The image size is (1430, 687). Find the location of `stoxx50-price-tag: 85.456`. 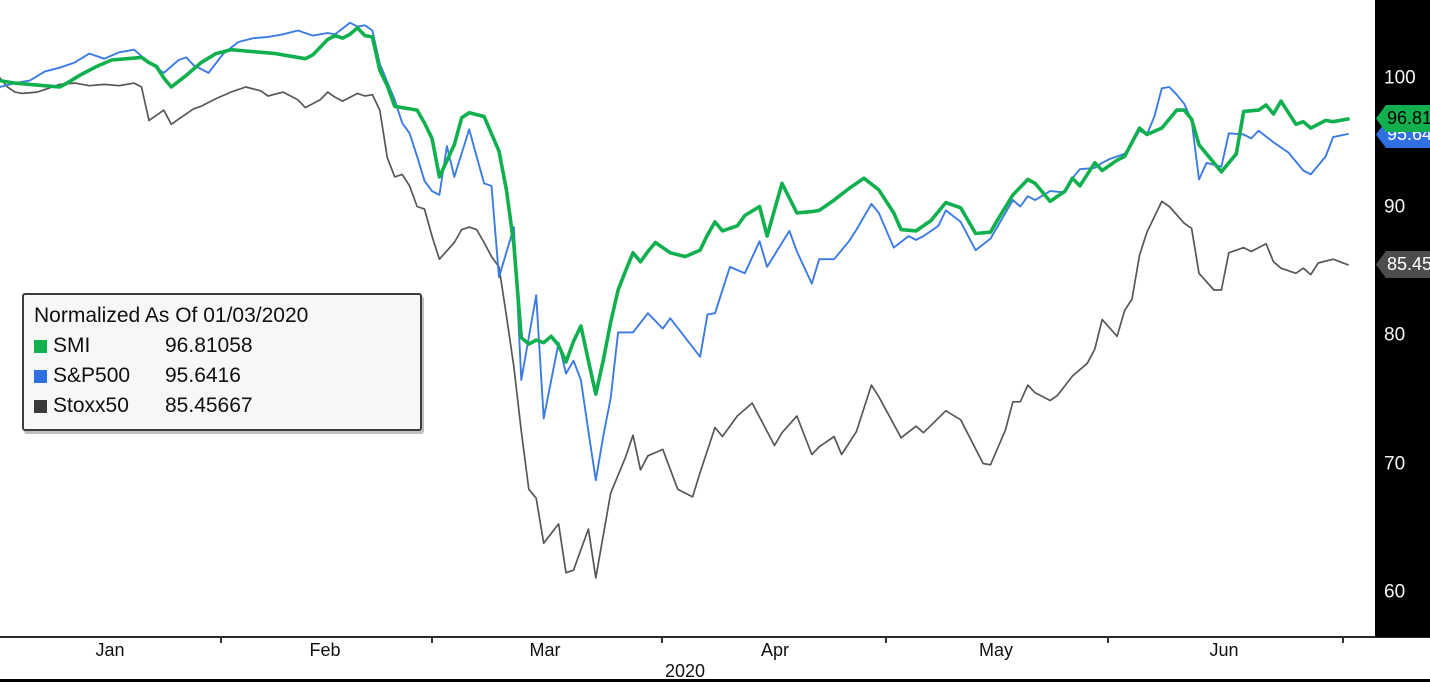

stoxx50-price-tag: 85.456 is located at coordinates (1403, 264).